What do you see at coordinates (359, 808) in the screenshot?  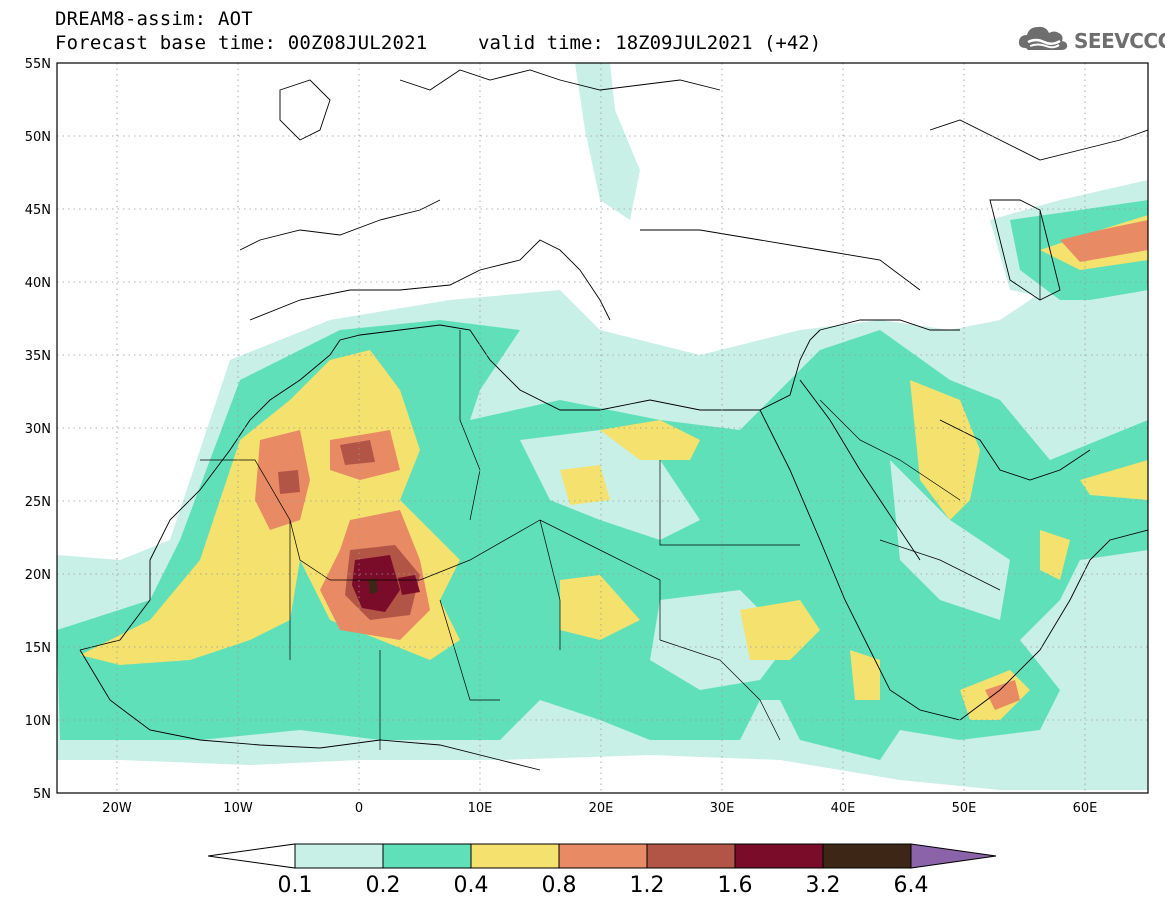 I see `lon-label: 0` at bounding box center [359, 808].